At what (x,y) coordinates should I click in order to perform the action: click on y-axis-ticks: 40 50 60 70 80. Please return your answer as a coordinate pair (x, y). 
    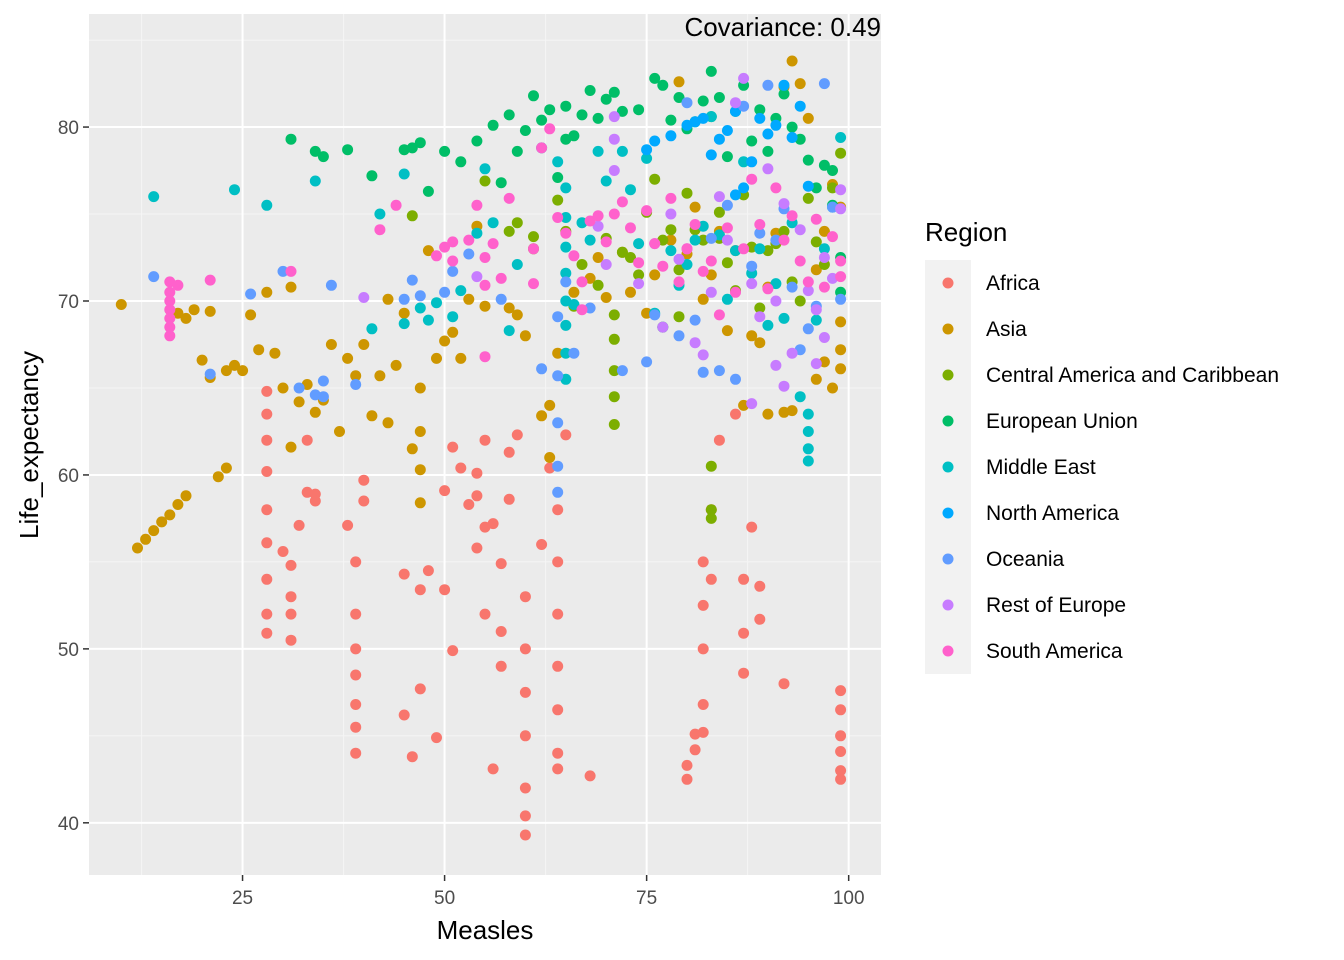
    Looking at the image, I should click on (73, 476).